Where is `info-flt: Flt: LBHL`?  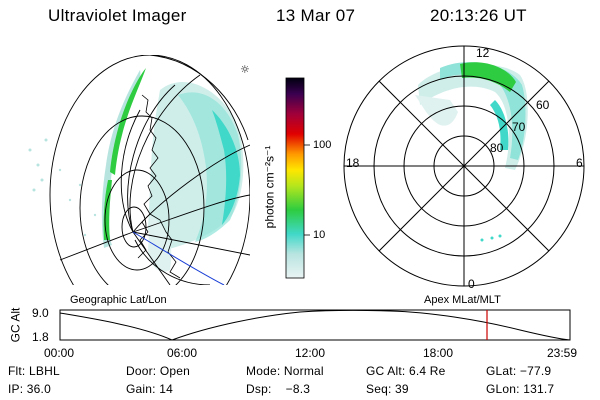 info-flt: Flt: LBHL is located at coordinates (34, 371).